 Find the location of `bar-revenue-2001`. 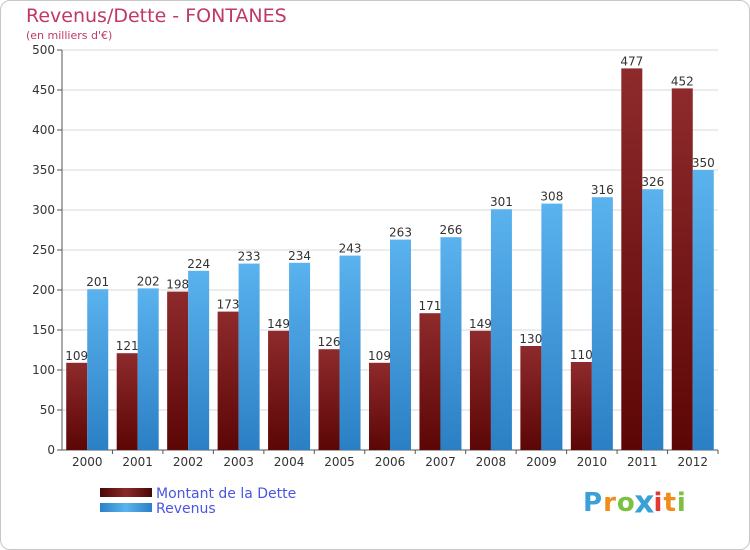

bar-revenue-2001 is located at coordinates (148, 369).